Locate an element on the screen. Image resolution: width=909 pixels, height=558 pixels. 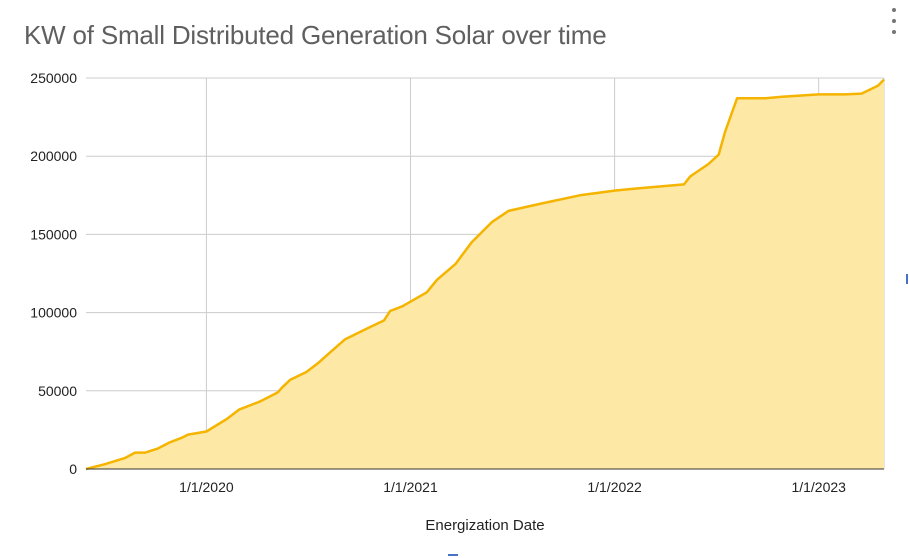
x-tick-label: 1/1/2023 is located at coordinates (818, 487).